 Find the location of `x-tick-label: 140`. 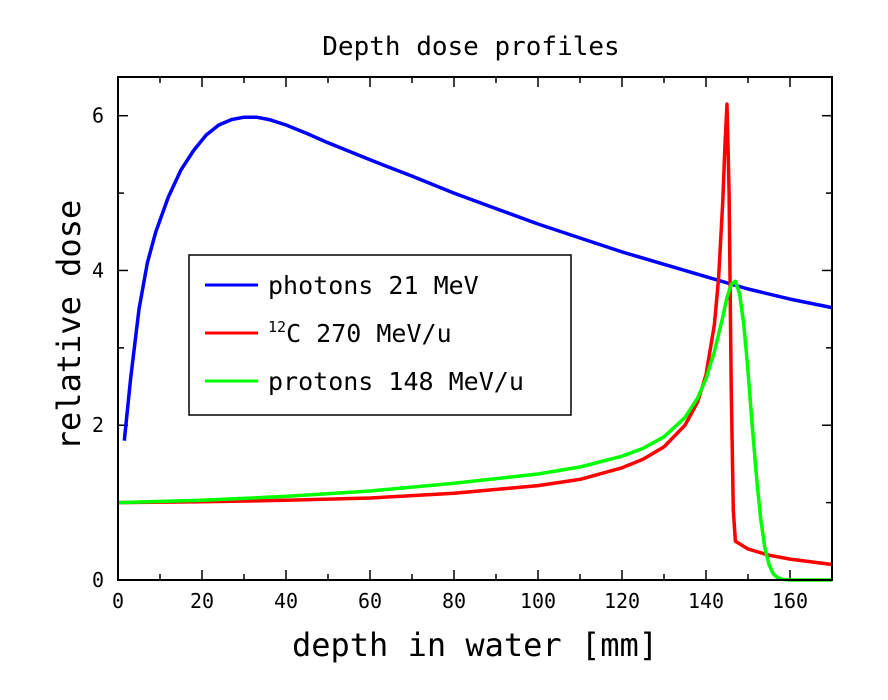

x-tick-label: 140 is located at coordinates (706, 601).